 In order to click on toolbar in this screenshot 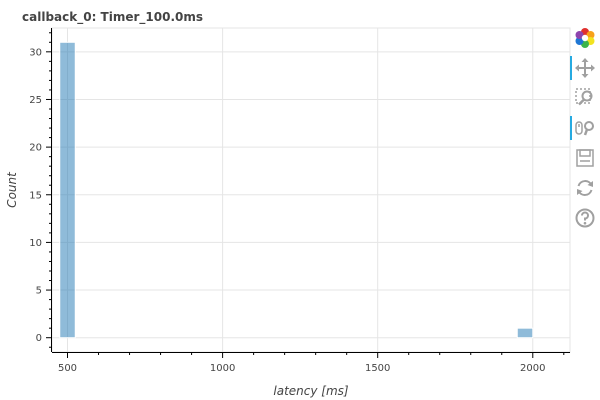, I will do `click(585, 134)`.